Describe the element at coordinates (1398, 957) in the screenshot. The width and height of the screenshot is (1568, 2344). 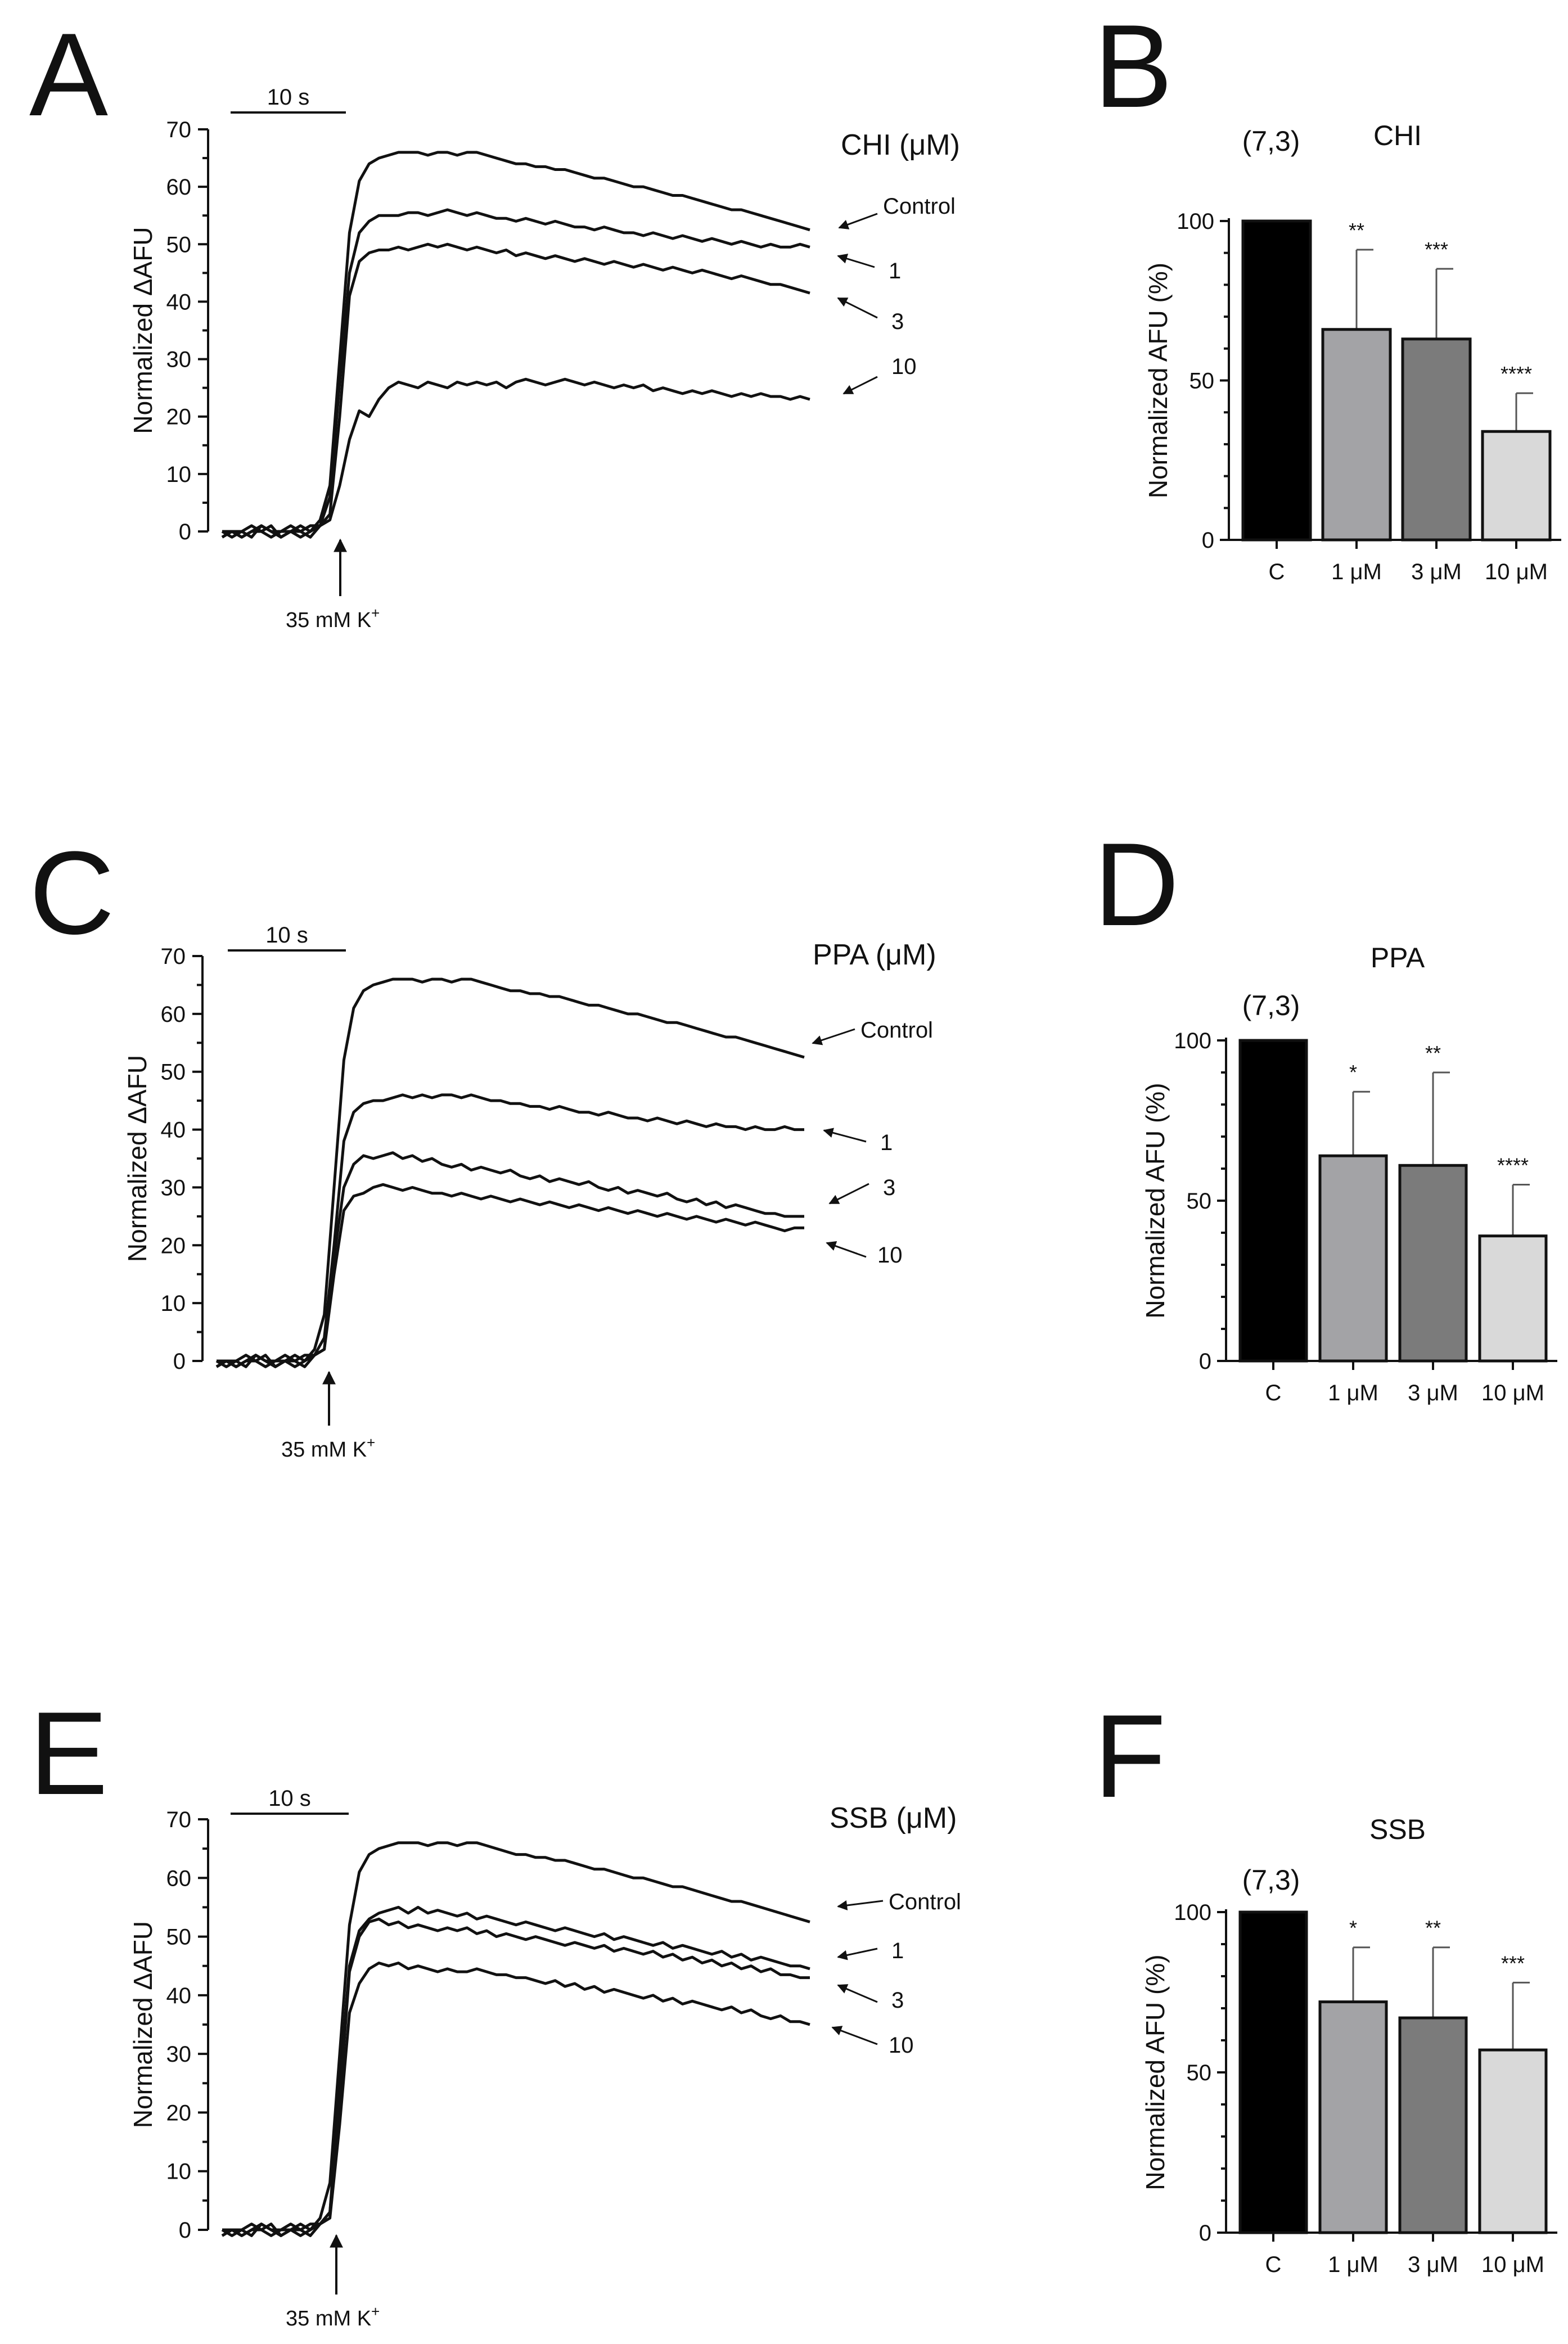
I see `bar-chart-title: PPA` at that location.